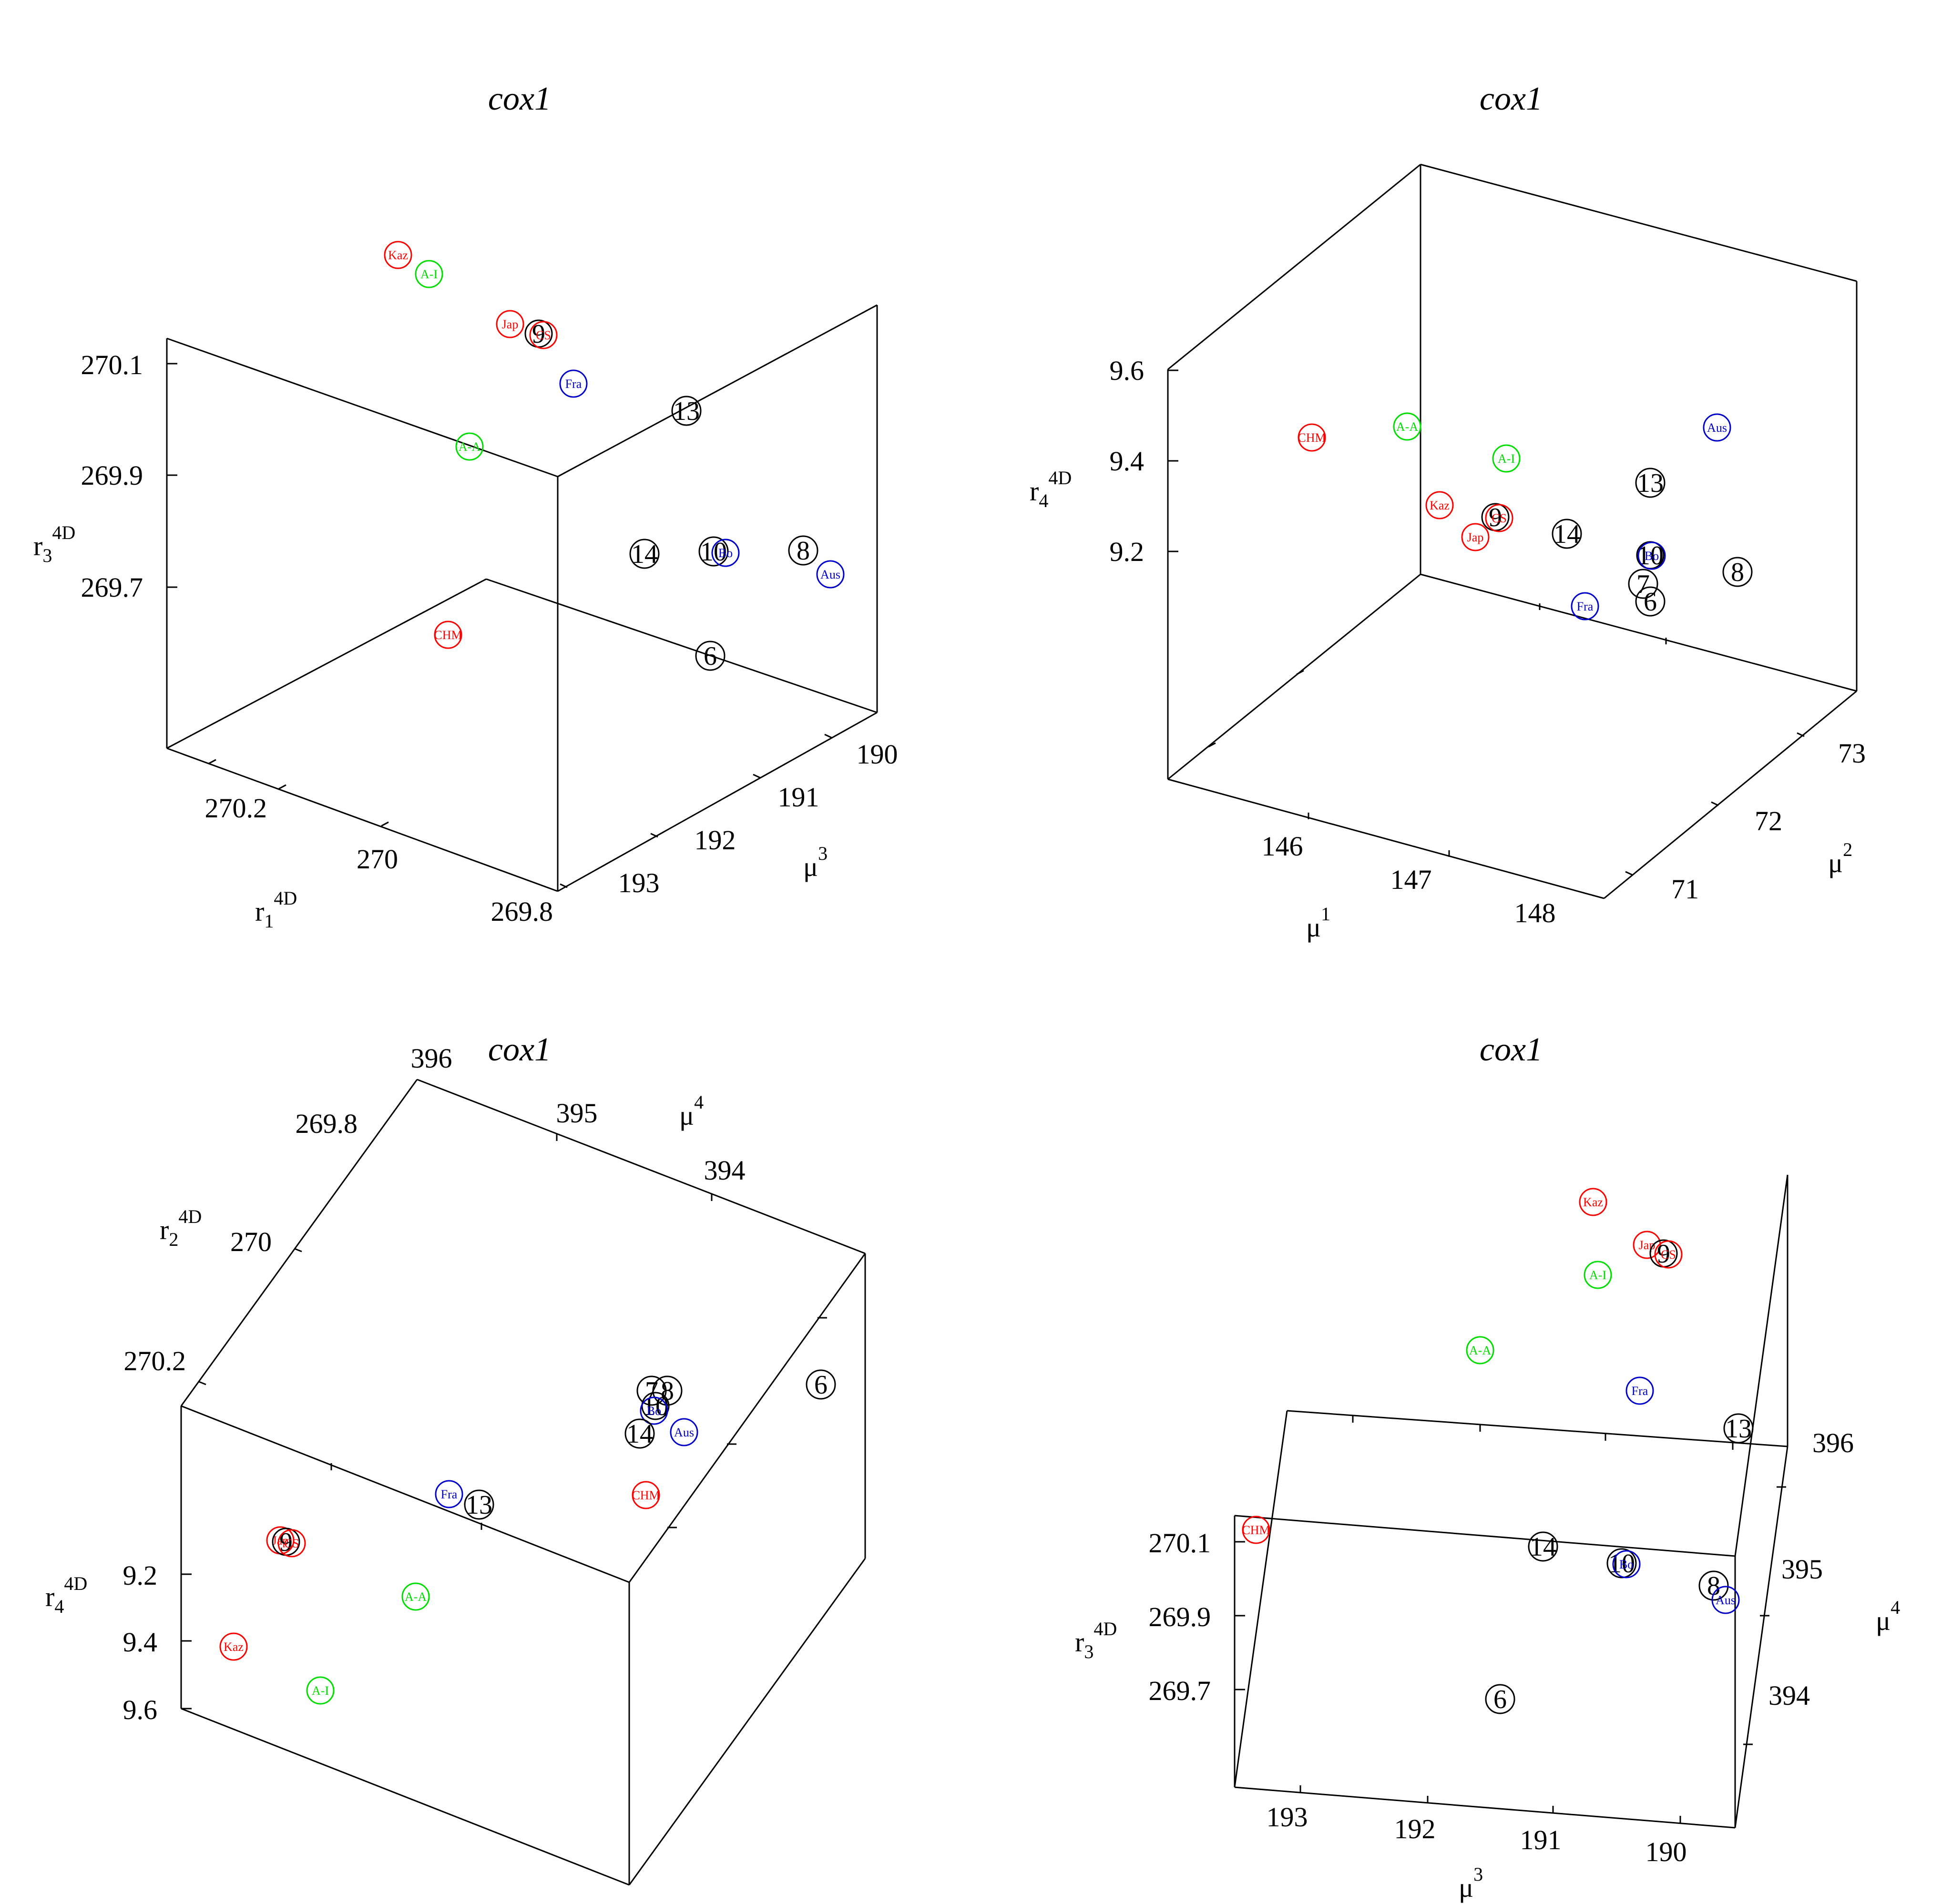 The height and width of the screenshot is (1904, 1942). Describe the element at coordinates (1486, 622) in the screenshot. I see `panel-2-ticks` at that location.